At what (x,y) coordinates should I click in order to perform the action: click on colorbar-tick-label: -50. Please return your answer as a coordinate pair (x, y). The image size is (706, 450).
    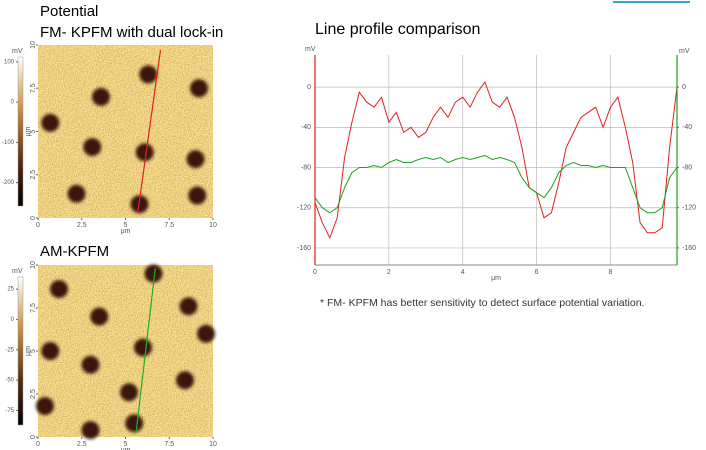
    Looking at the image, I should click on (9, 381).